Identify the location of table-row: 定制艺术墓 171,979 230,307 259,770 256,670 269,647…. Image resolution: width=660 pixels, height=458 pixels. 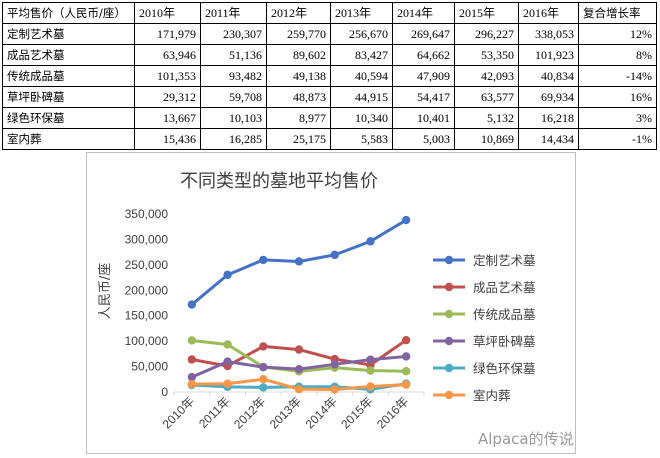
(329, 34).